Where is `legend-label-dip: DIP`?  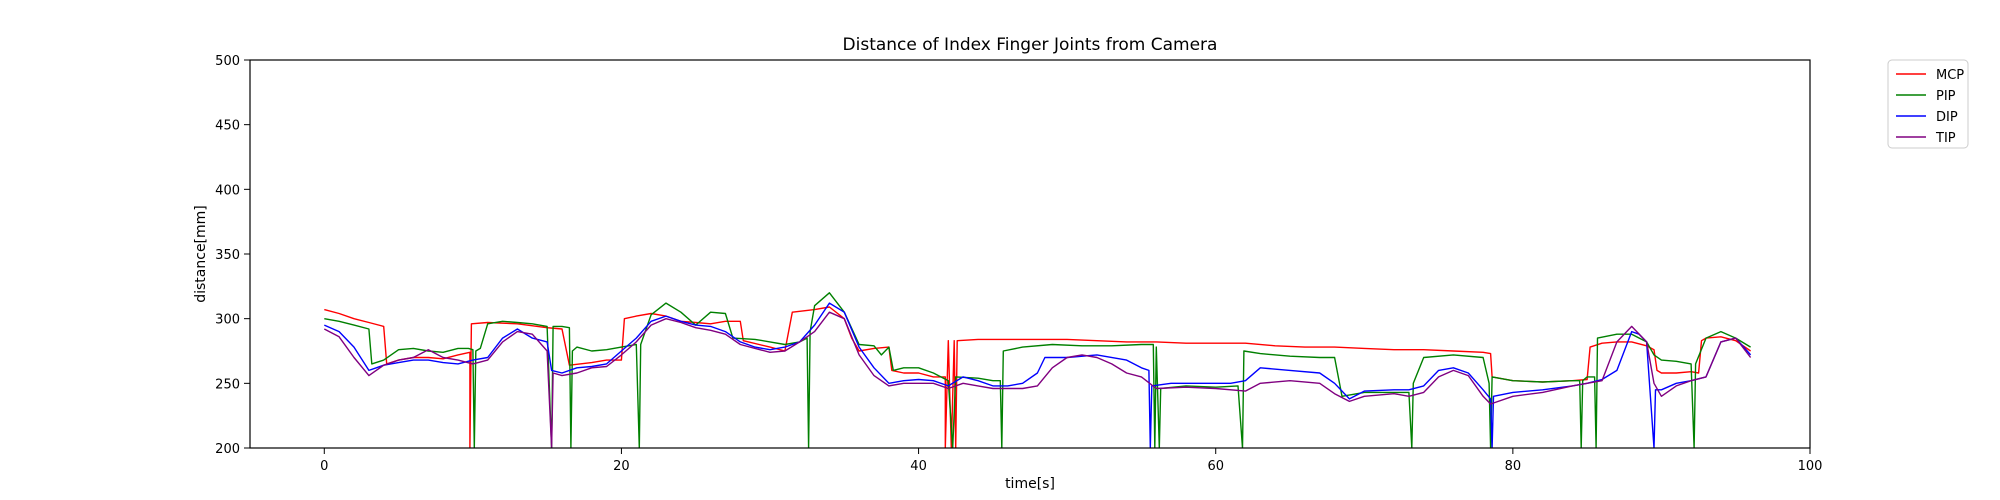 legend-label-dip: DIP is located at coordinates (1947, 117).